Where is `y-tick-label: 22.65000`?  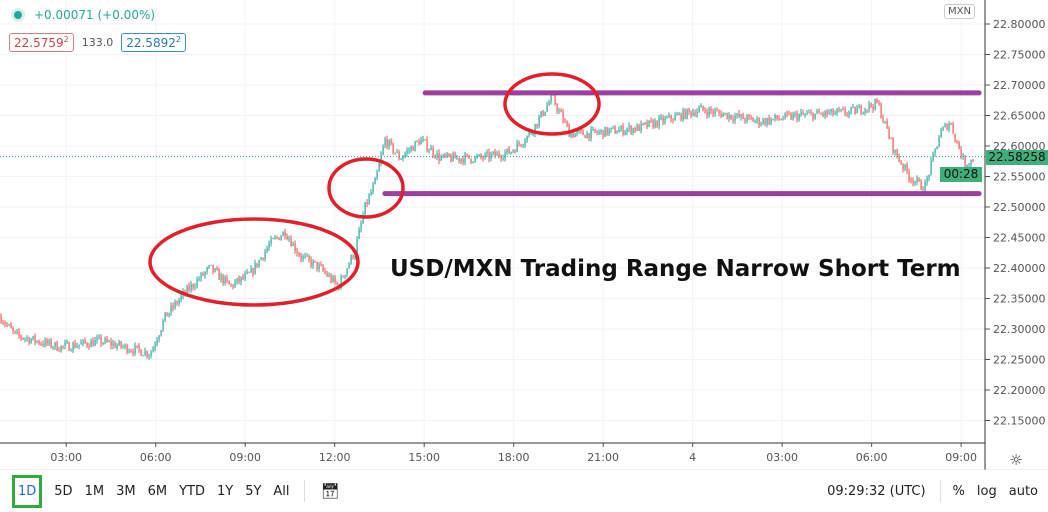 y-tick-label: 22.65000 is located at coordinates (1019, 116).